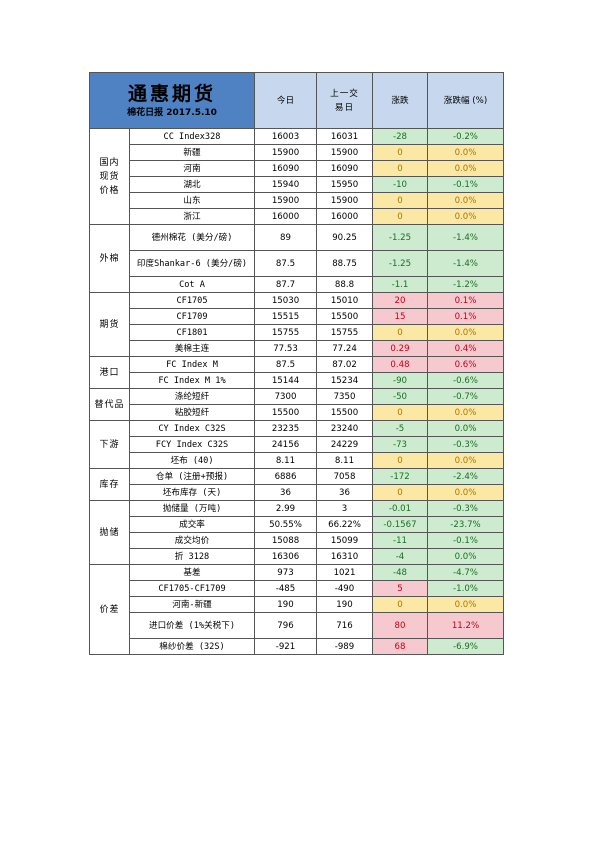 The image size is (595, 842). Describe the element at coordinates (192, 237) in the screenshot. I see `item-name-cell: 德州棉花 (美分/磅)` at that location.